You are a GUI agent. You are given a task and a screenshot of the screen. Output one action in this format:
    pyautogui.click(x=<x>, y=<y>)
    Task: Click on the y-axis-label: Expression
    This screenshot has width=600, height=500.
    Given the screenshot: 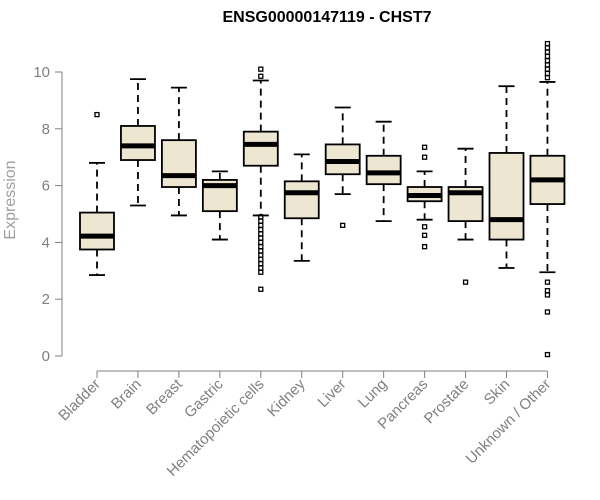 What is the action you would take?
    pyautogui.click(x=10, y=199)
    